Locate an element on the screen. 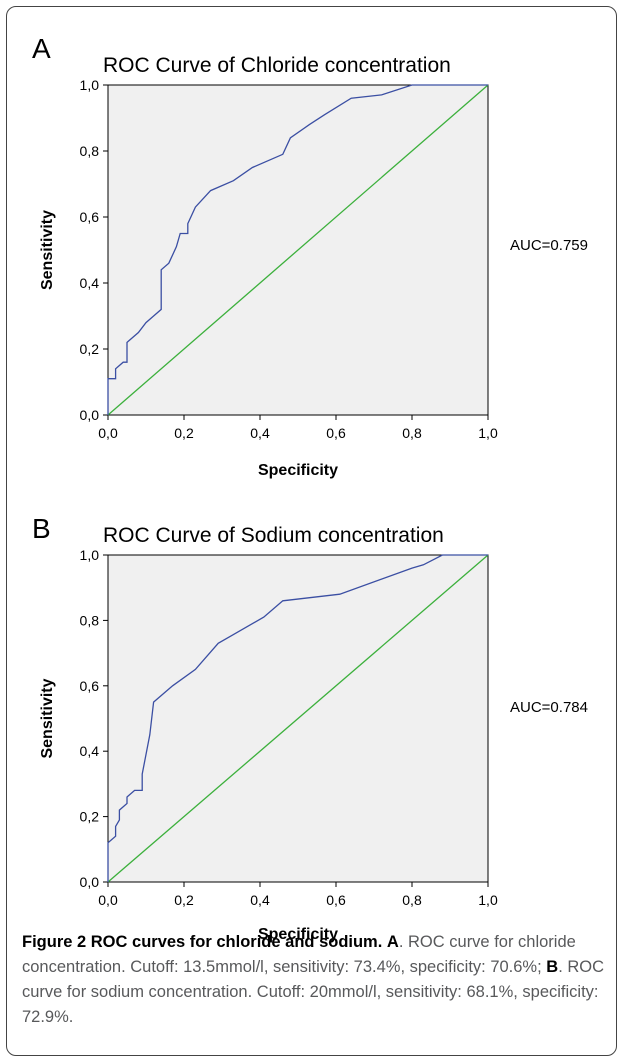 The image size is (625, 1064). chart-title: ROC Curve of Sodium concentration is located at coordinates (273, 535).